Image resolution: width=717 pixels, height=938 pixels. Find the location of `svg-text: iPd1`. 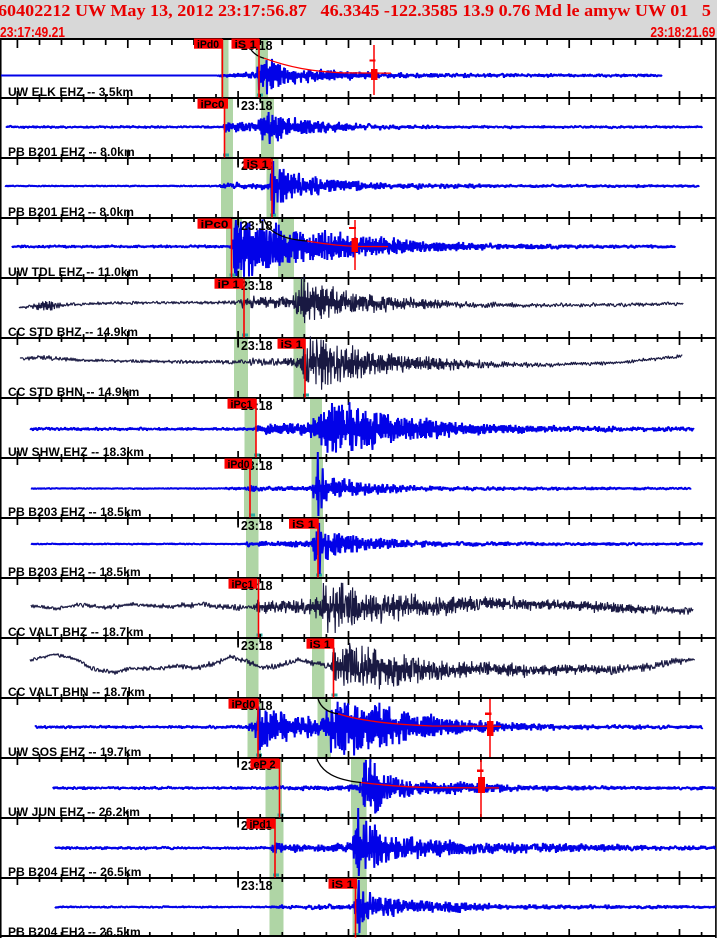

svg-text: iPd1 is located at coordinates (261, 825).